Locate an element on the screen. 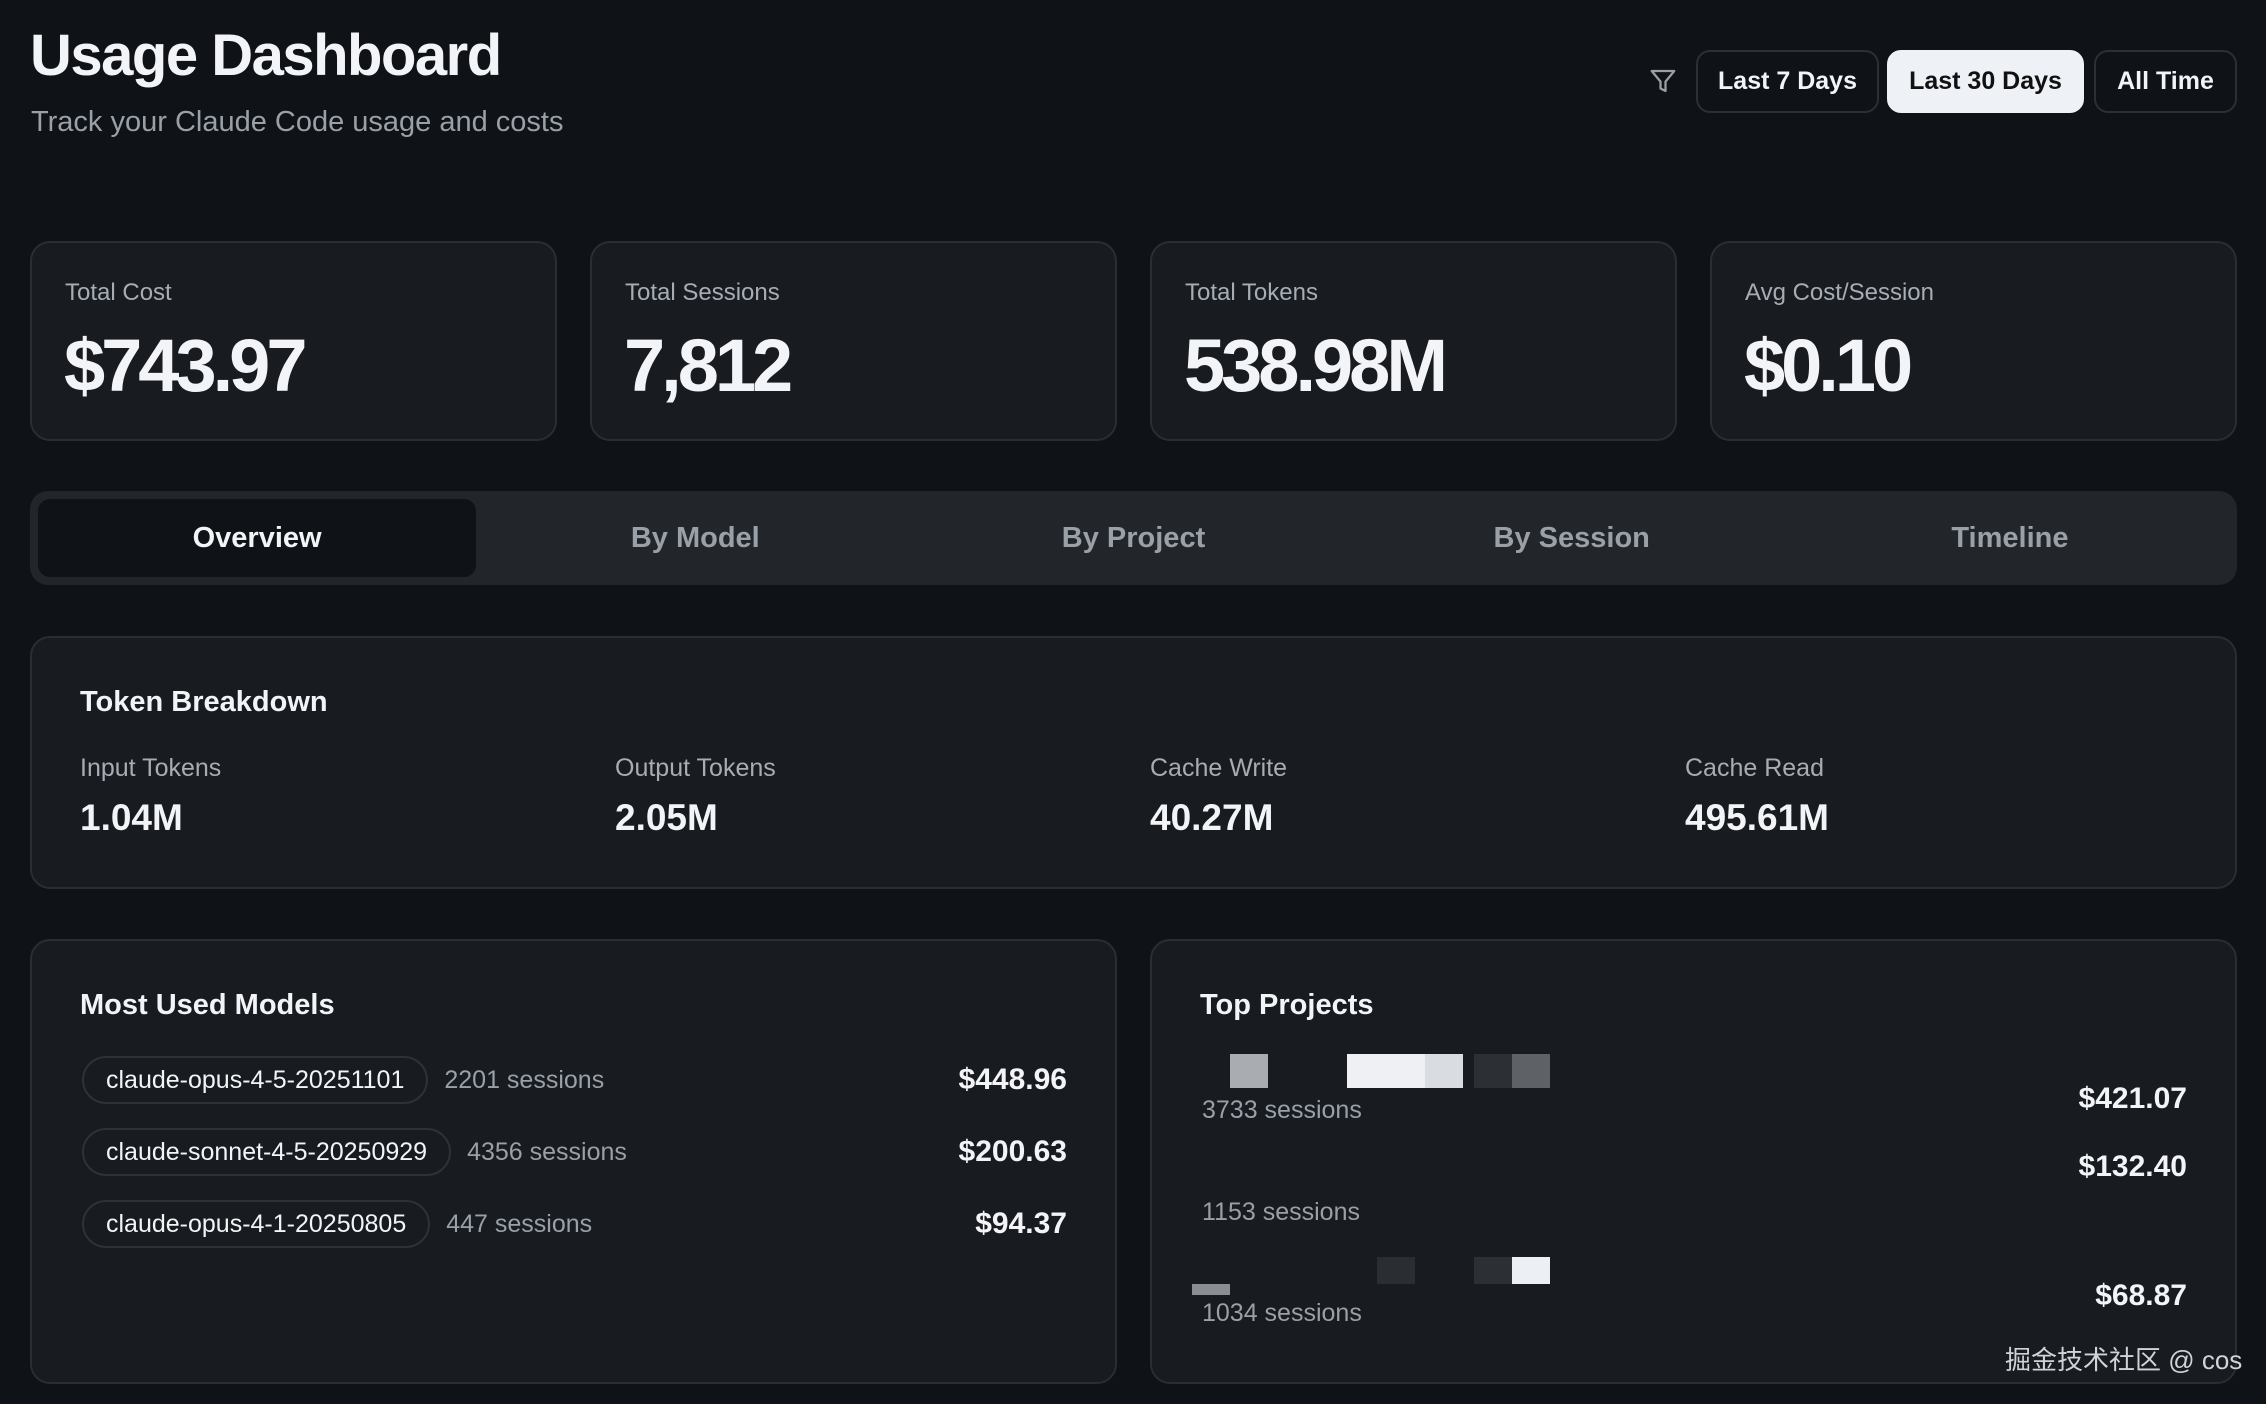 The image size is (2266, 1404). range-last-7-days-button: Last 7 Days is located at coordinates (1787, 81).